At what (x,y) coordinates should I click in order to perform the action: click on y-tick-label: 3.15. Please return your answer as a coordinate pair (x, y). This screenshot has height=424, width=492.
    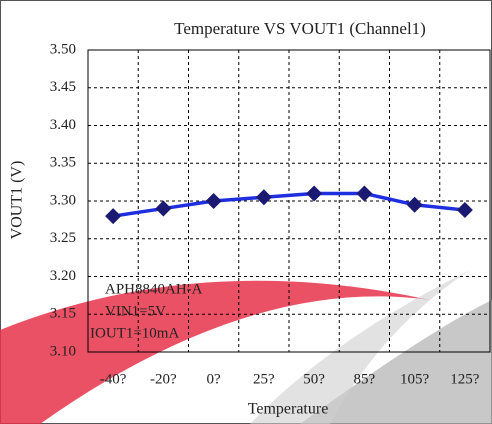
    Looking at the image, I should click on (63, 314).